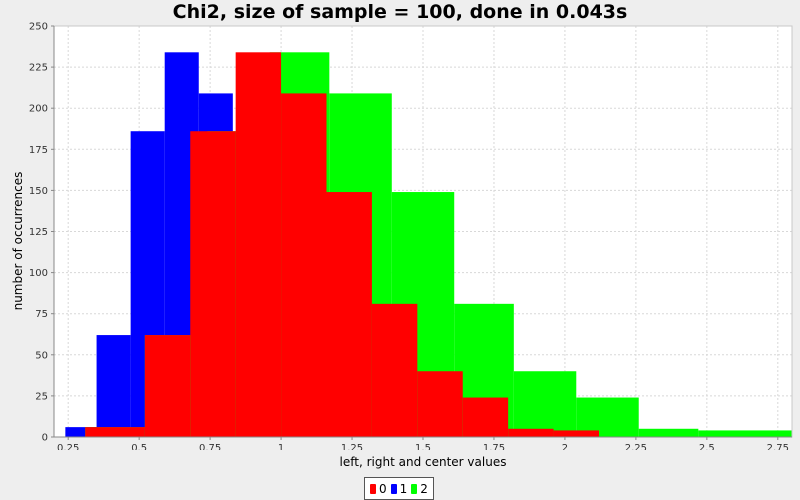 The width and height of the screenshot is (800, 500). What do you see at coordinates (38, 150) in the screenshot?
I see `y-tick-label: 175` at bounding box center [38, 150].